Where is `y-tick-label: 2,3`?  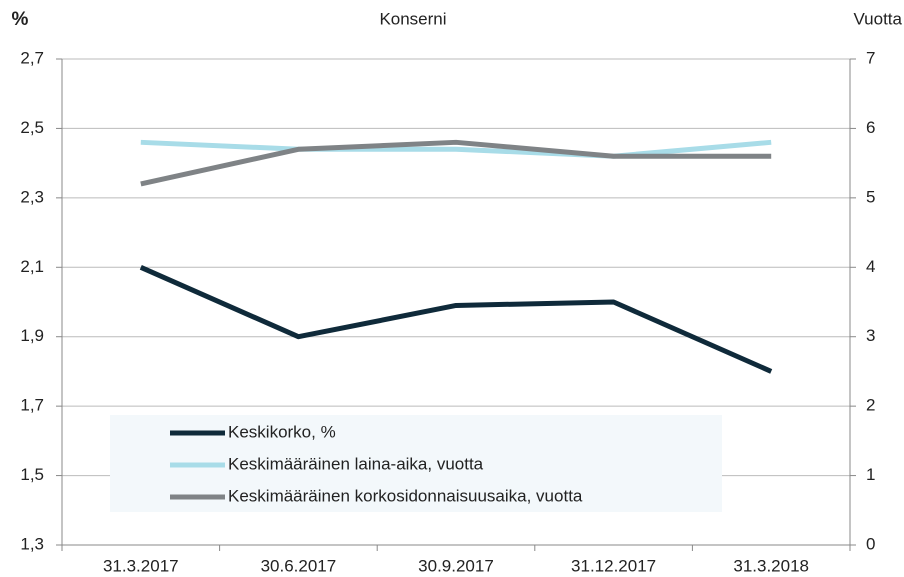 y-tick-label: 2,3 is located at coordinates (32, 196).